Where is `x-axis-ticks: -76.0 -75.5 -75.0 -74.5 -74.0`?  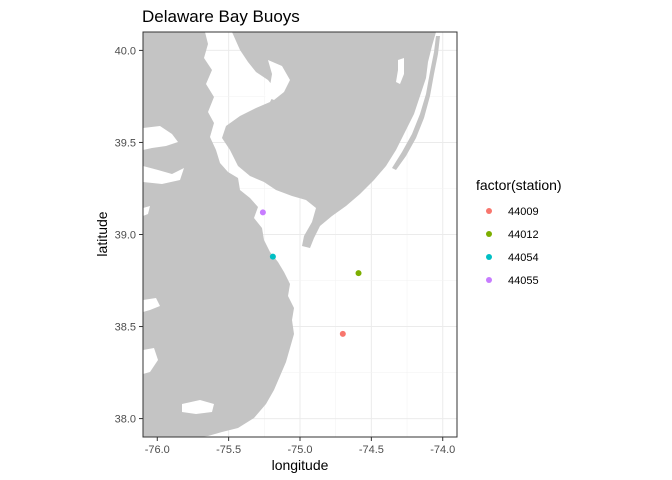
x-axis-ticks: -76.0 -75.5 -75.0 -74.5 -74.0 is located at coordinates (300, 446).